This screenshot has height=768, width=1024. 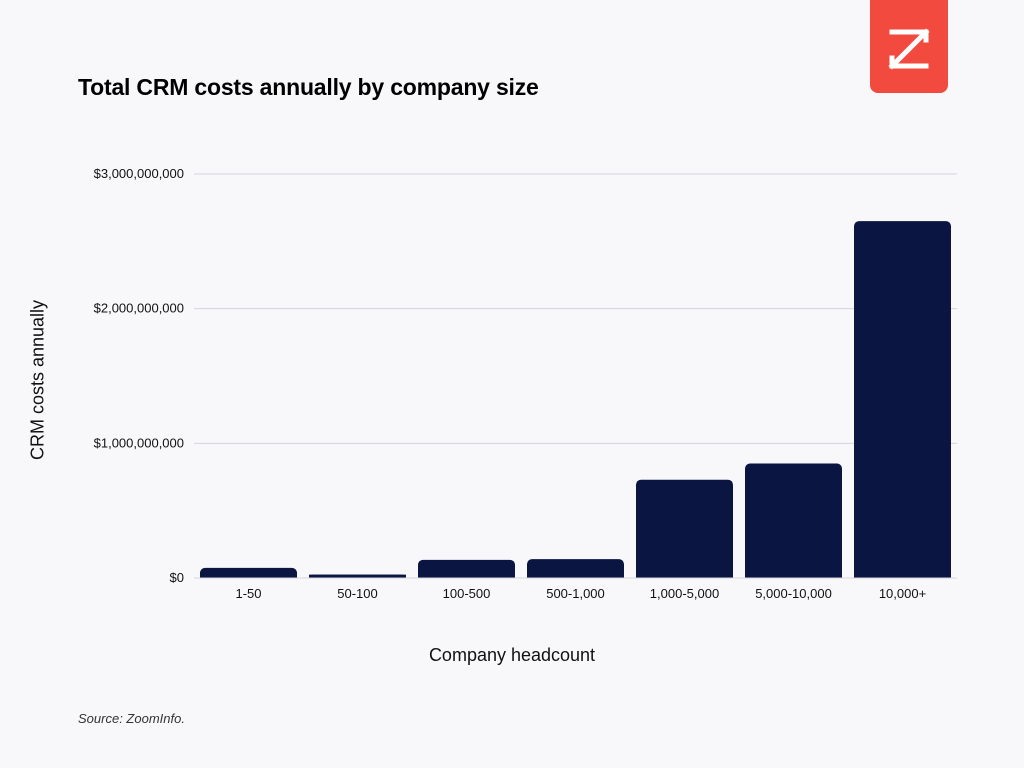 I want to click on y-tick-label: $1,000,000,000, so click(x=139, y=442).